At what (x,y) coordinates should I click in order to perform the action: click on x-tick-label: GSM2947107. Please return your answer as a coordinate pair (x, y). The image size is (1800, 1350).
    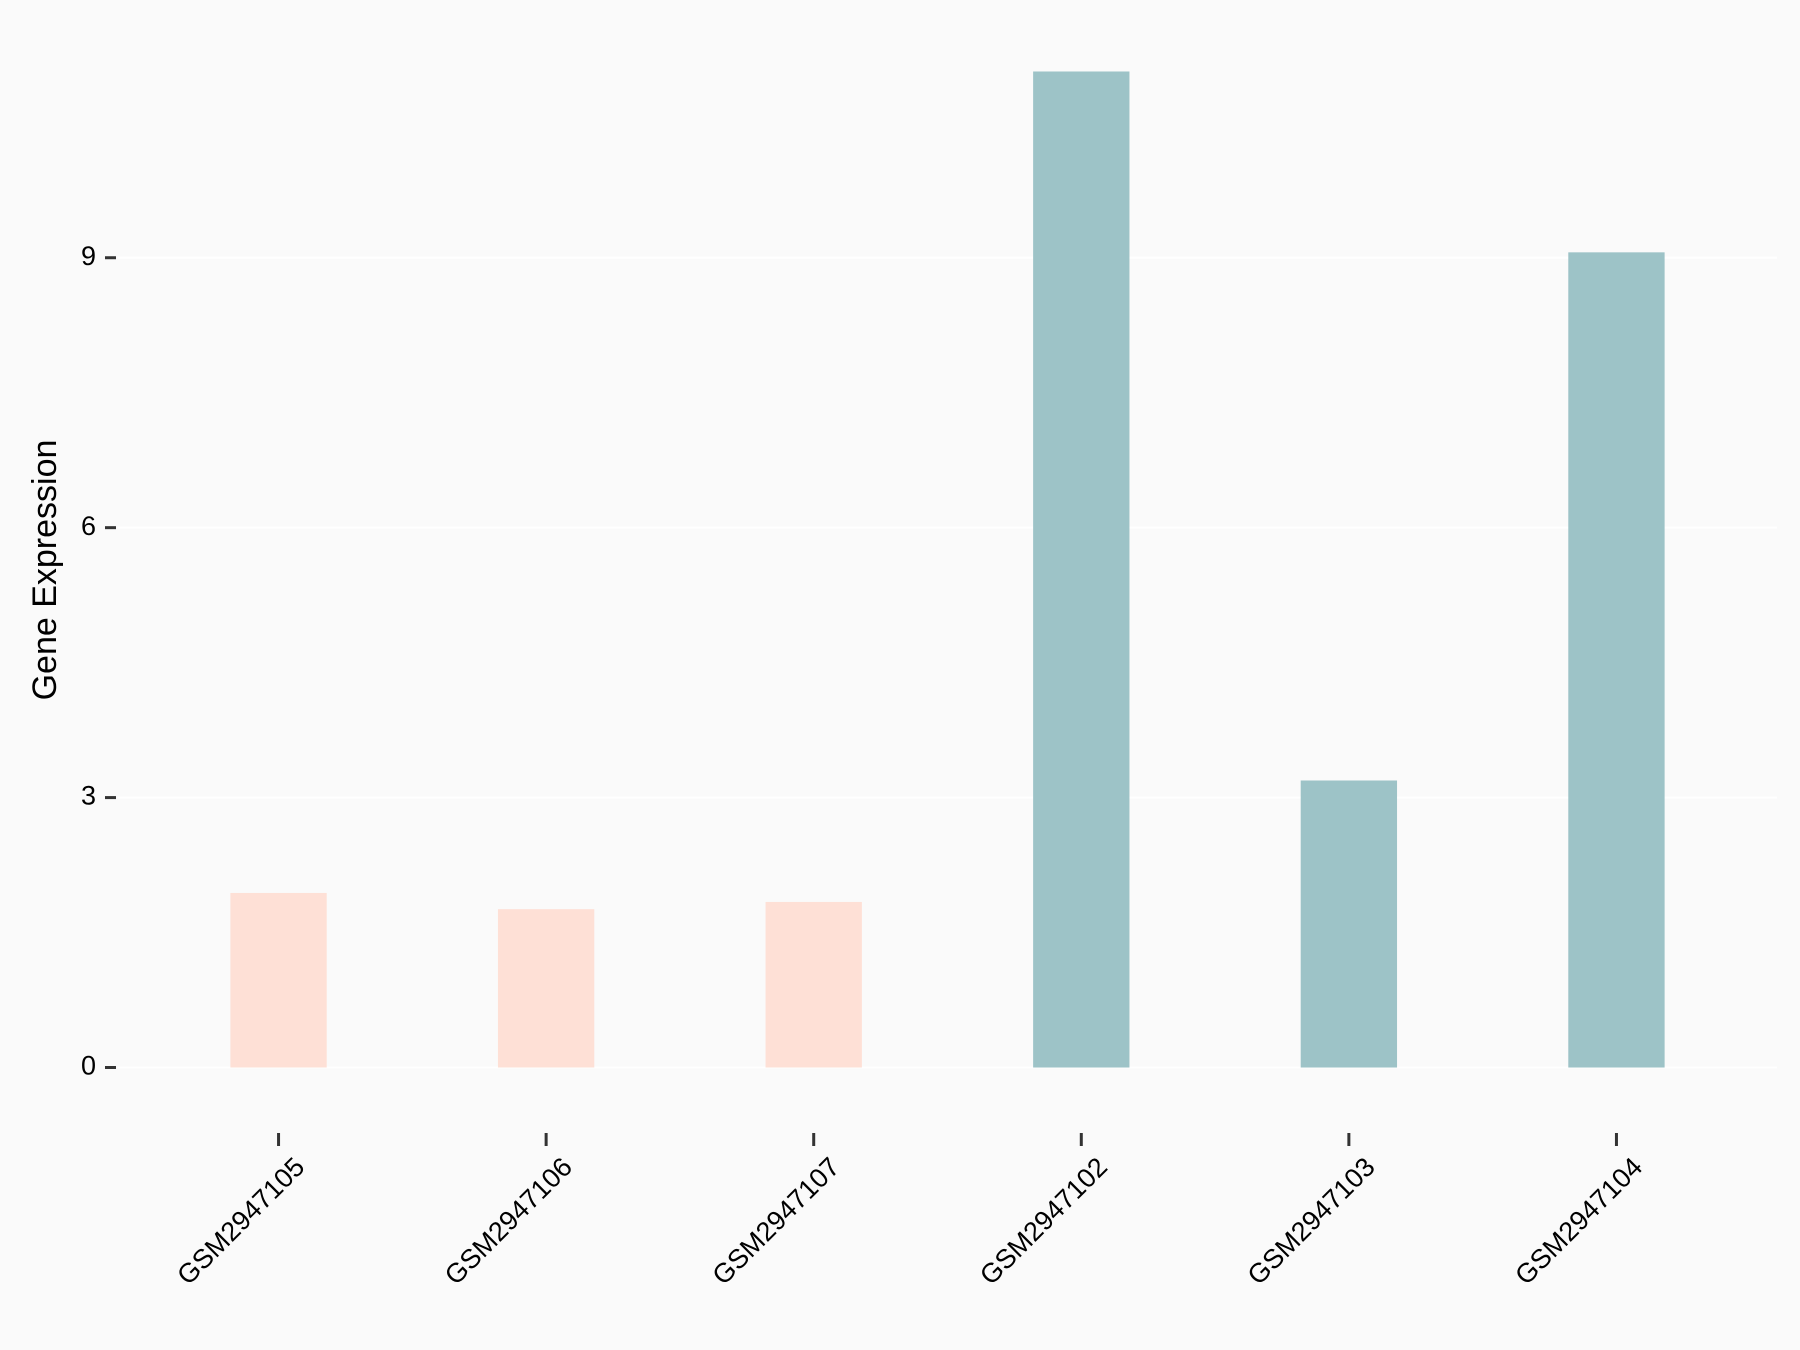
    Looking at the image, I should click on (775, 1221).